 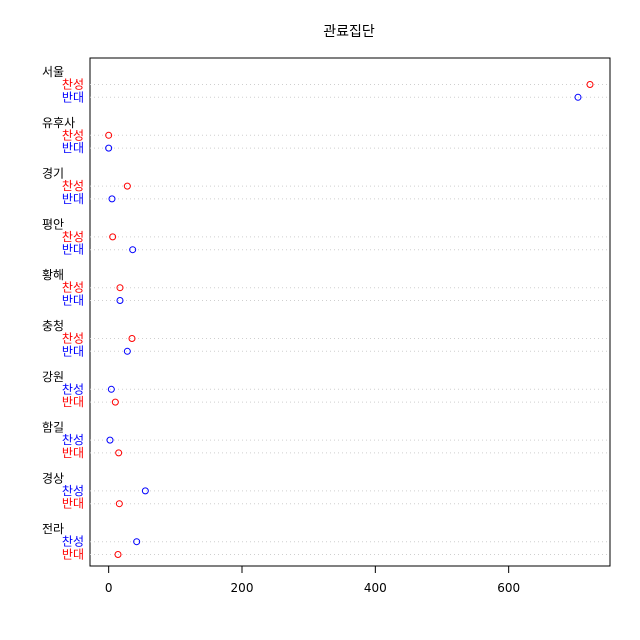 What do you see at coordinates (312, 580) in the screenshot?
I see `x-axis: 0 200 400 600` at bounding box center [312, 580].